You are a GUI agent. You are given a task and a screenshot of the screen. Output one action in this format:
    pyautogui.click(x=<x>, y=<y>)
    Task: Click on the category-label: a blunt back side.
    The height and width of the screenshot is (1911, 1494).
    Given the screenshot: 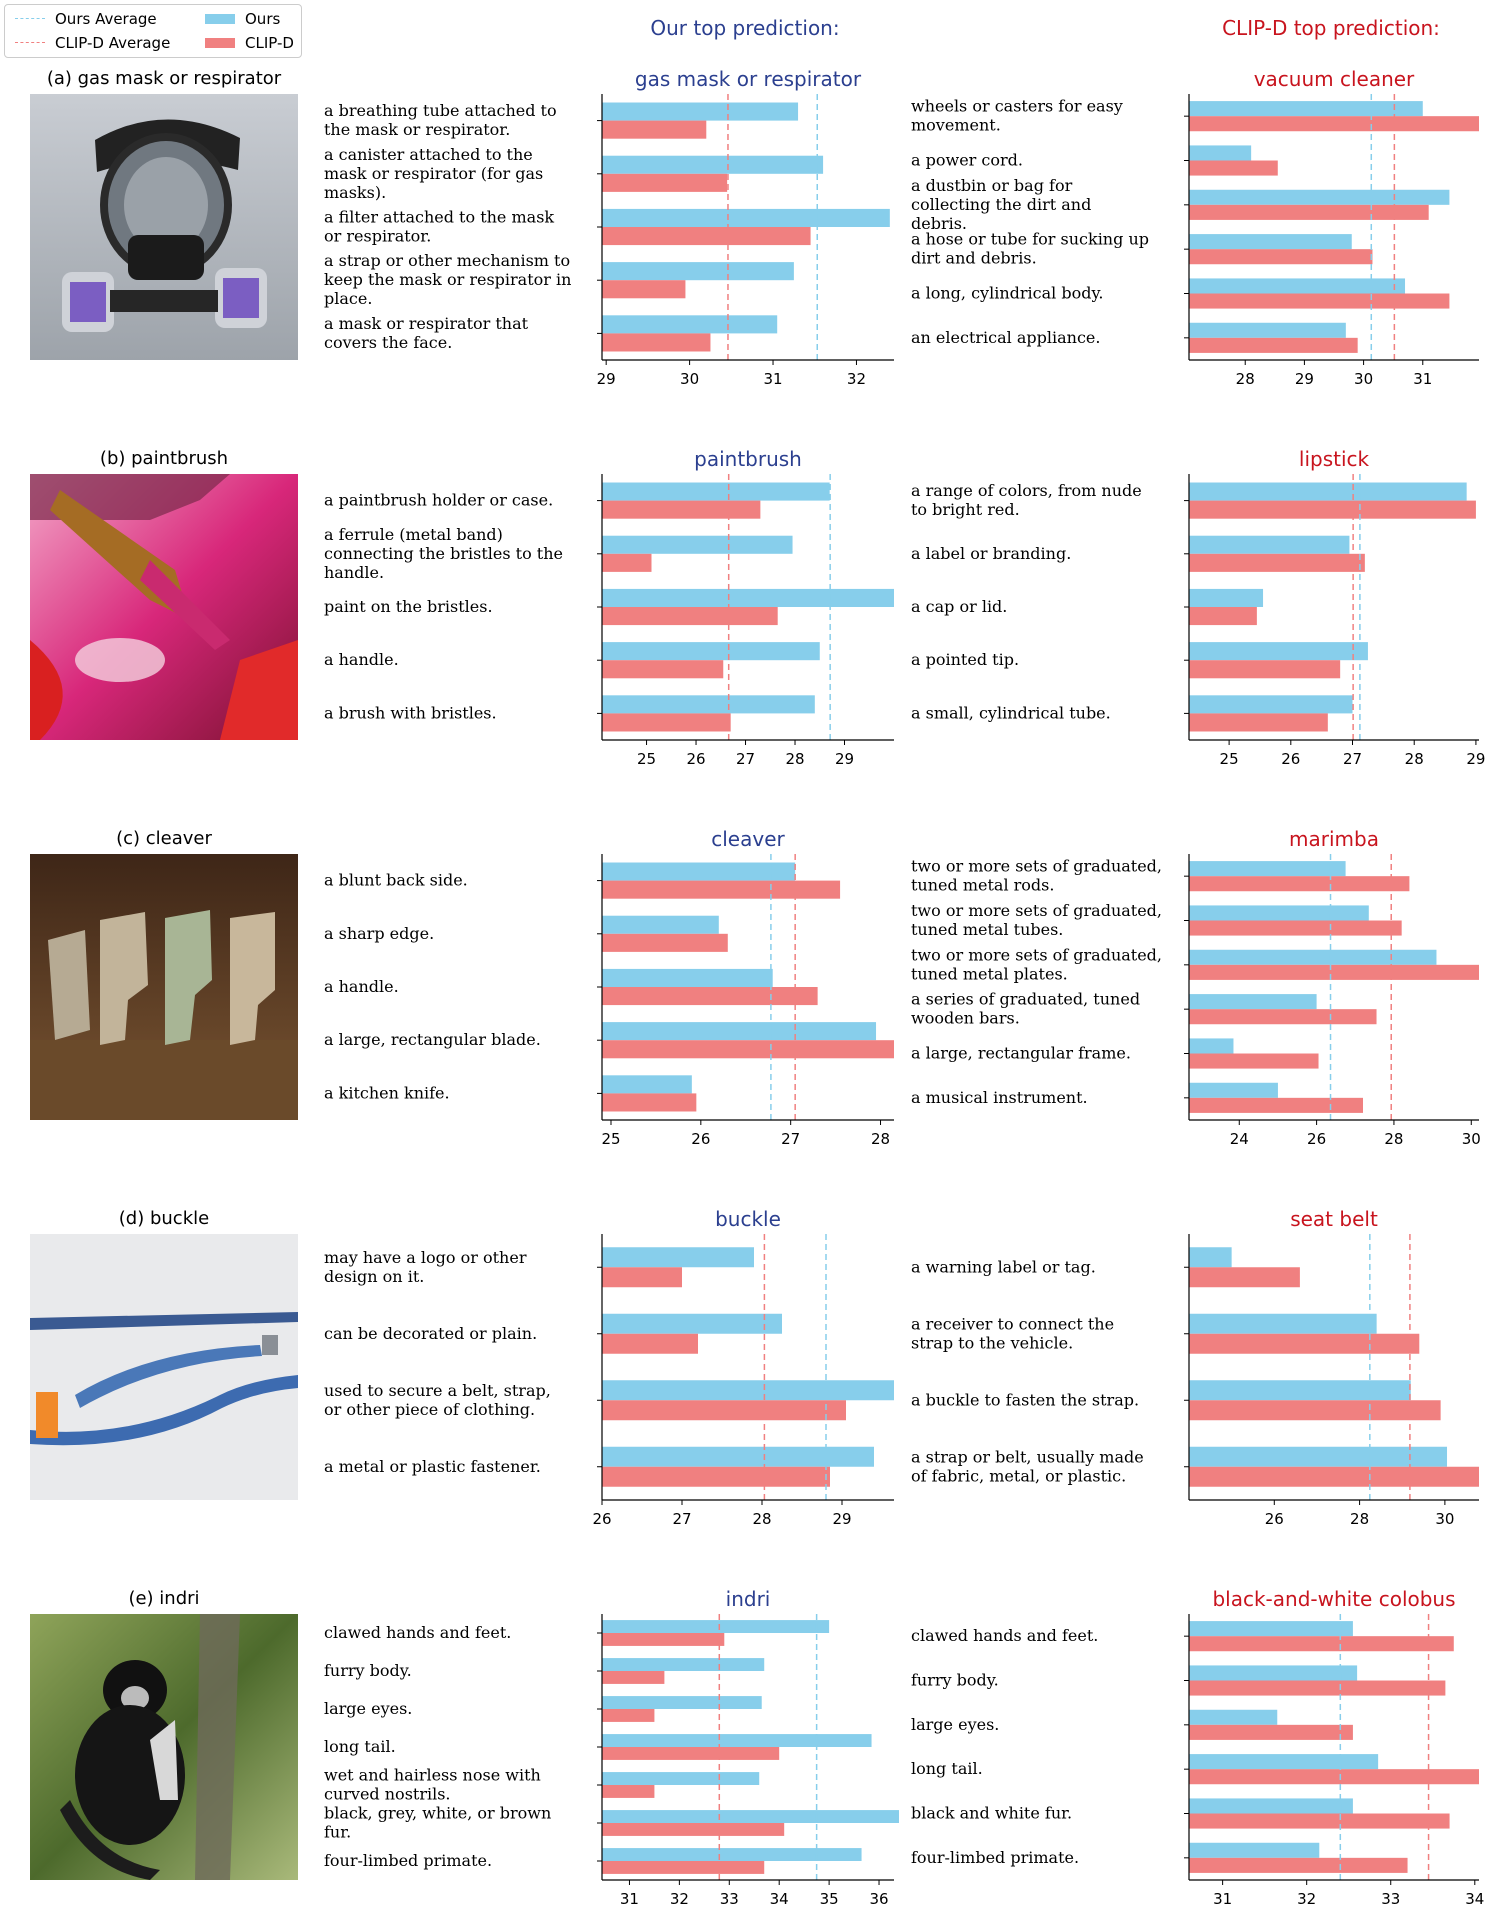 What is the action you would take?
    pyautogui.click(x=396, y=880)
    